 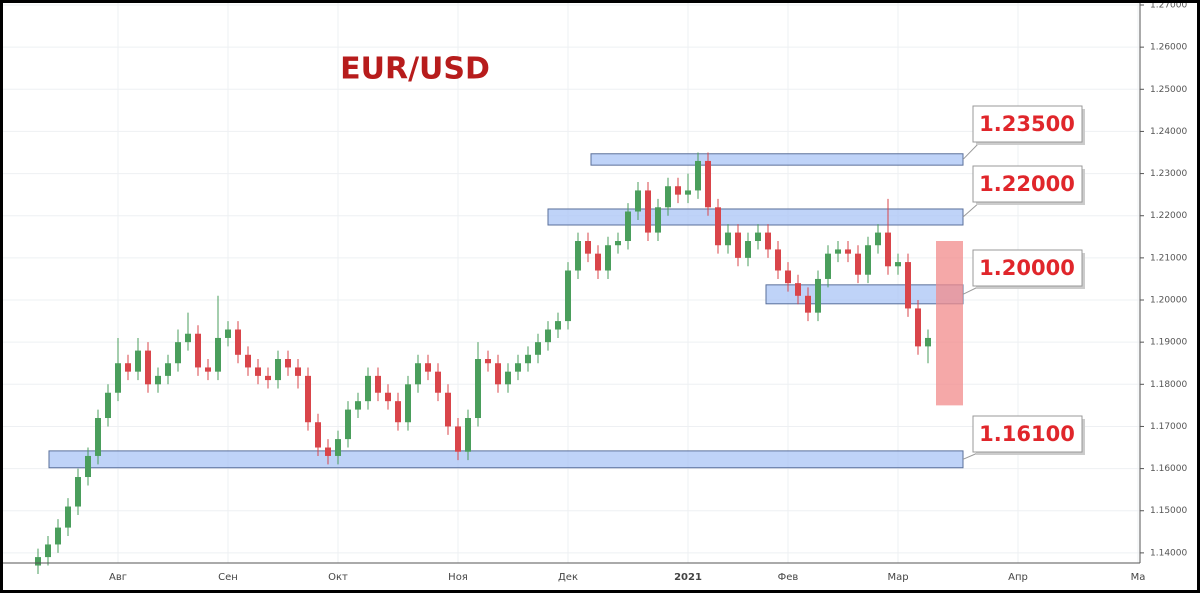 What do you see at coordinates (1168, 48) in the screenshot?
I see `y-tick-label: 1.26000` at bounding box center [1168, 48].